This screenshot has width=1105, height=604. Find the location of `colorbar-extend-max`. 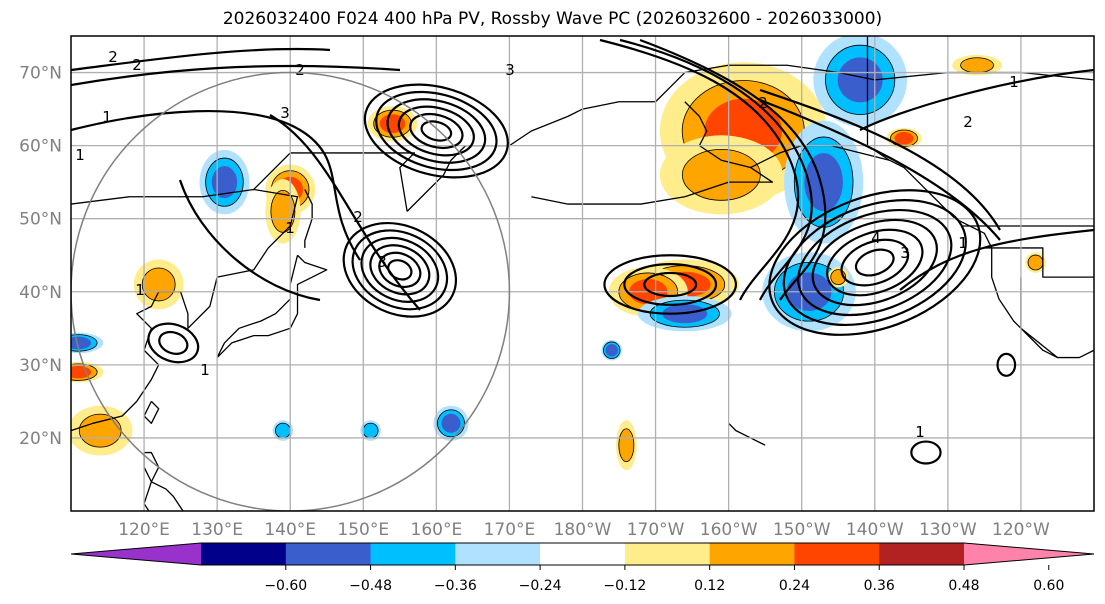

colorbar-extend-max is located at coordinates (1029, 554).